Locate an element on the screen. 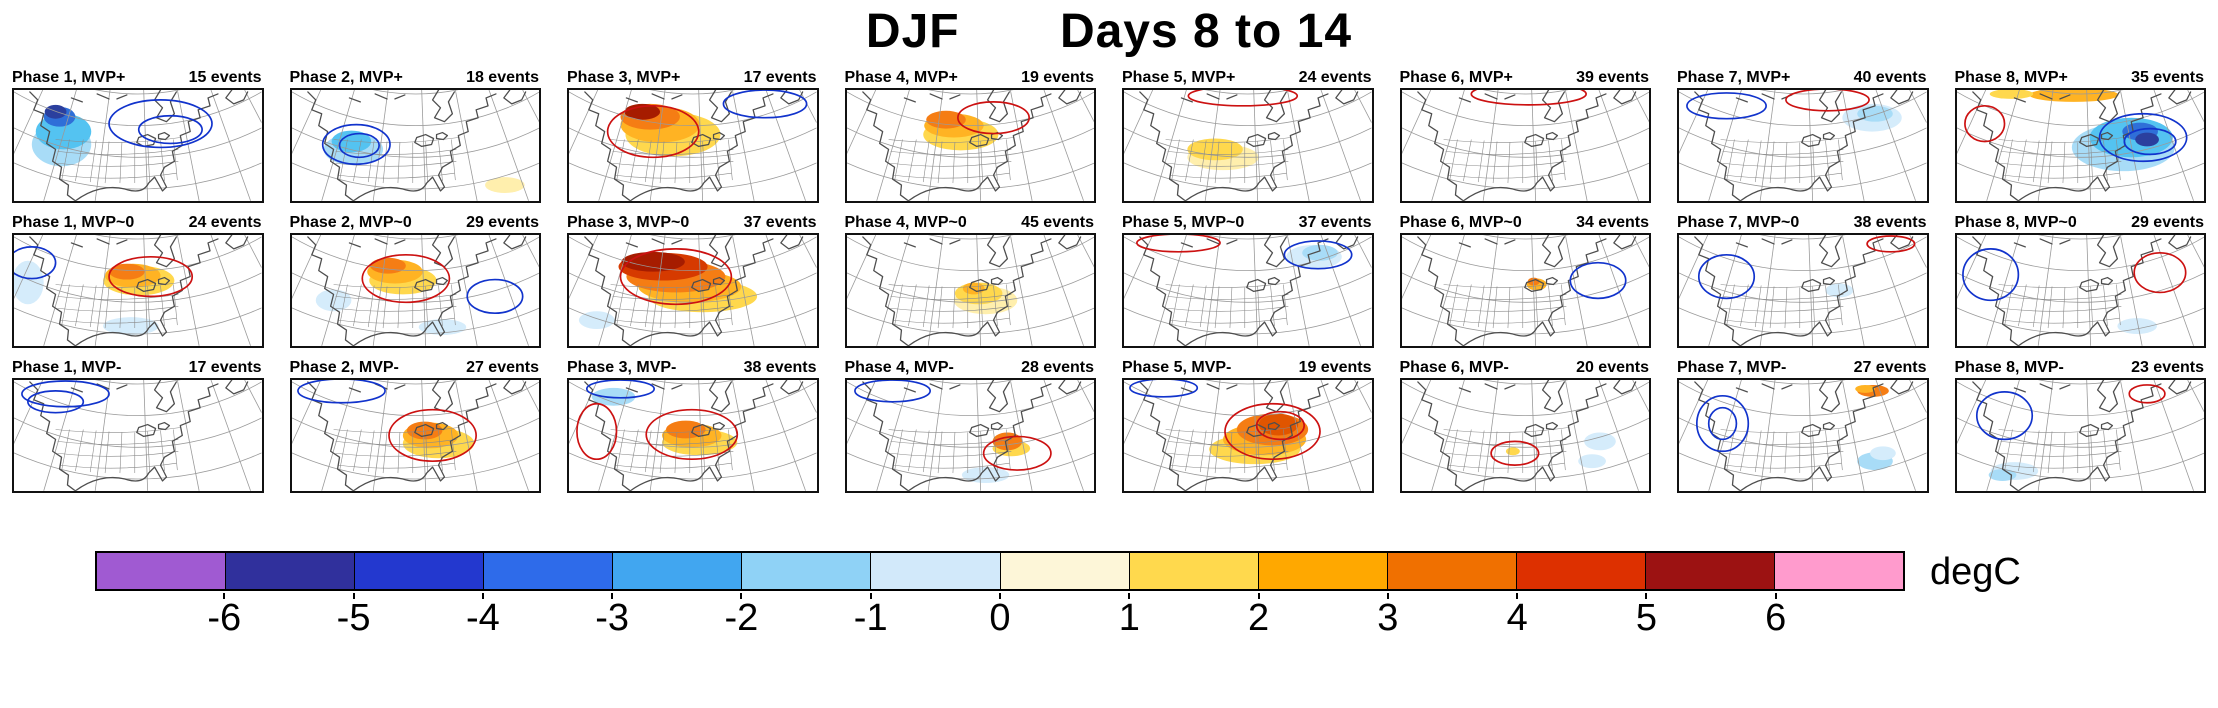 This screenshot has height=708, width=2218. panel-label: Phase 4, MVP~0 is located at coordinates (905, 222).